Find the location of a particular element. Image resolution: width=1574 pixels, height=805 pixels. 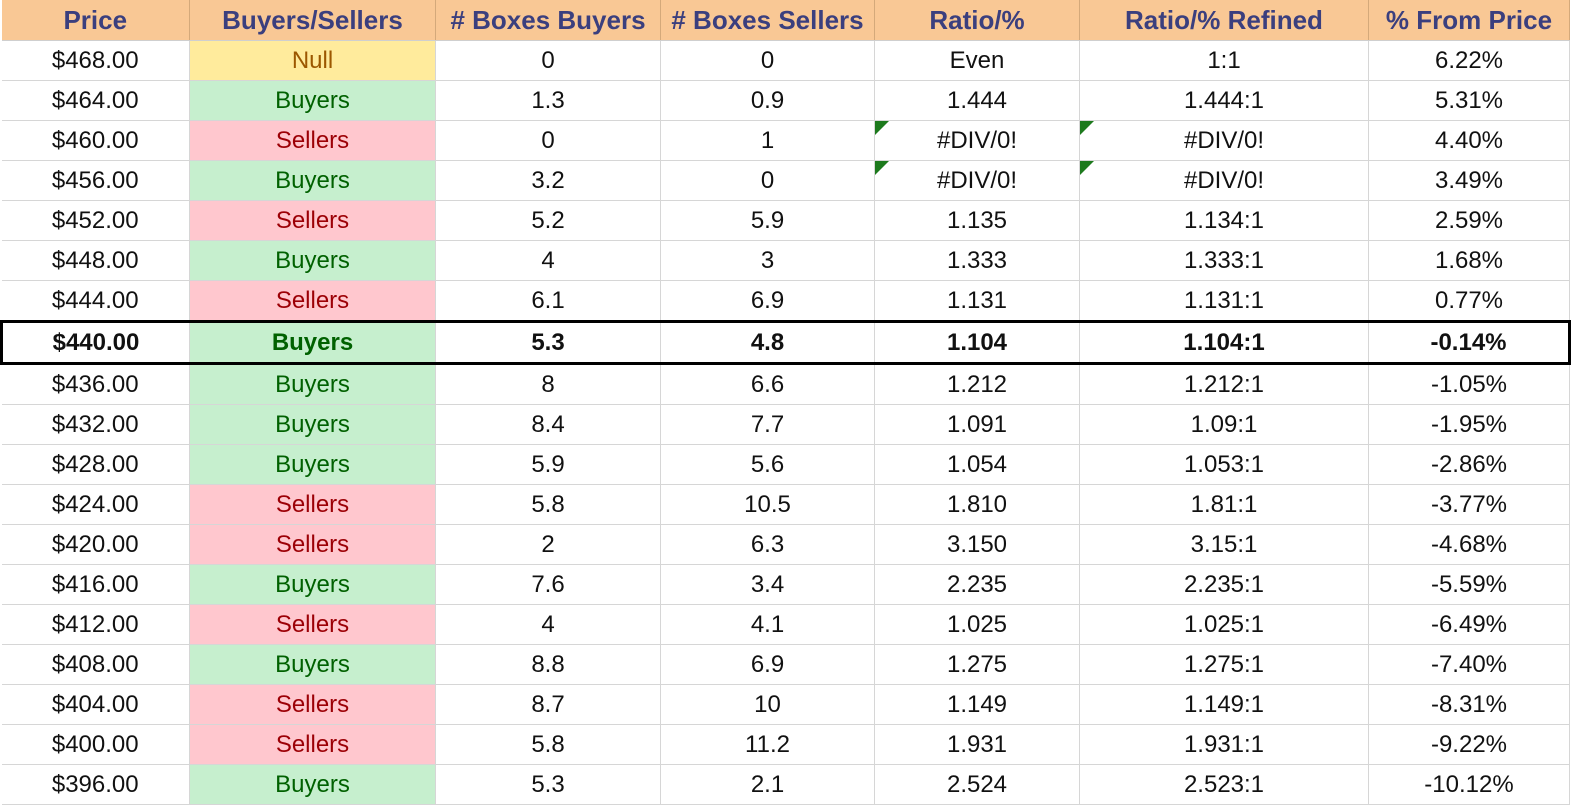

ratio-cell: 1.931 is located at coordinates (977, 744).